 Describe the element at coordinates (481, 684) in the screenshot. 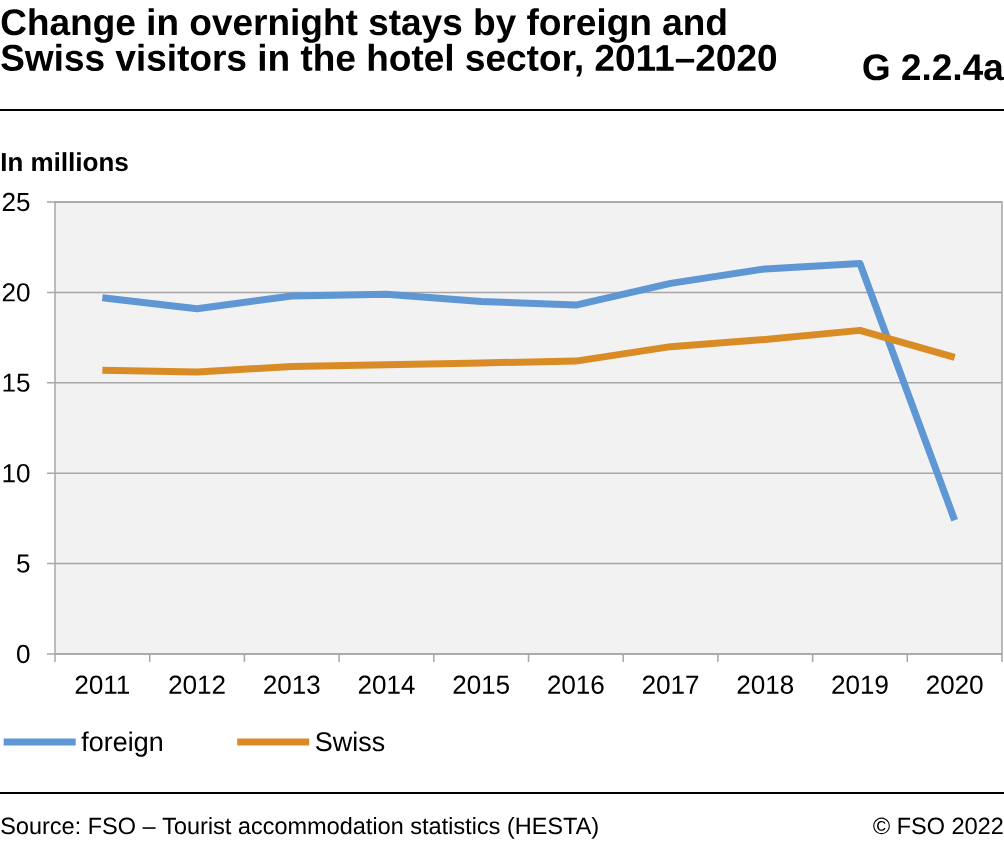

I see `x-tick-label: 2015` at that location.